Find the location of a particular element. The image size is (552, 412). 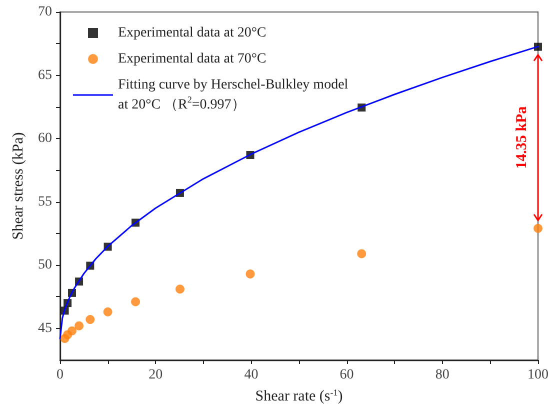

x-tick-label: 80 is located at coordinates (442, 375).